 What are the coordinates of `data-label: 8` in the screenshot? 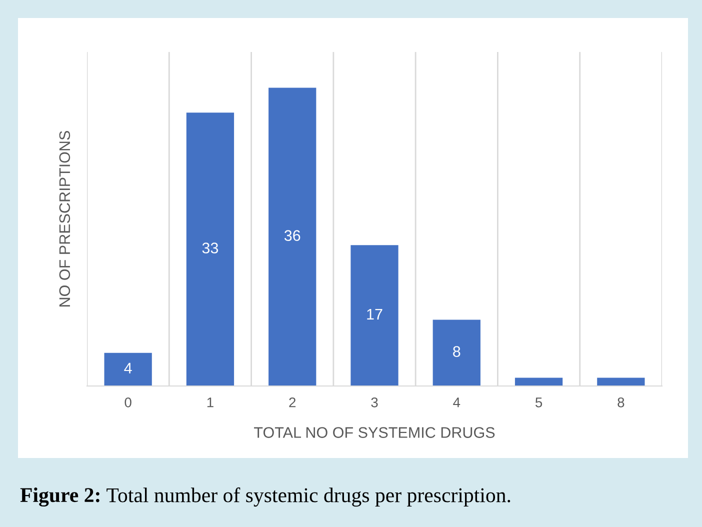 It's located at (456, 351).